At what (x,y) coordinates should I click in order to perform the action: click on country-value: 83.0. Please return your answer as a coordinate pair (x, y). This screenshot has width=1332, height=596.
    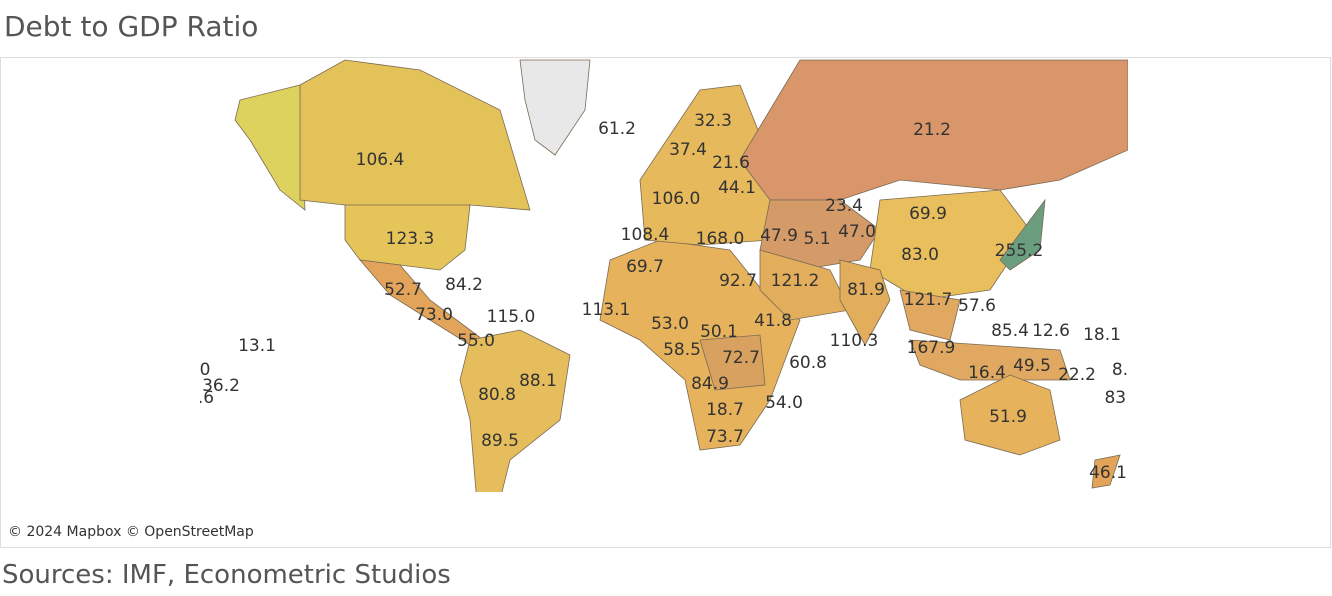
    Looking at the image, I should click on (920, 255).